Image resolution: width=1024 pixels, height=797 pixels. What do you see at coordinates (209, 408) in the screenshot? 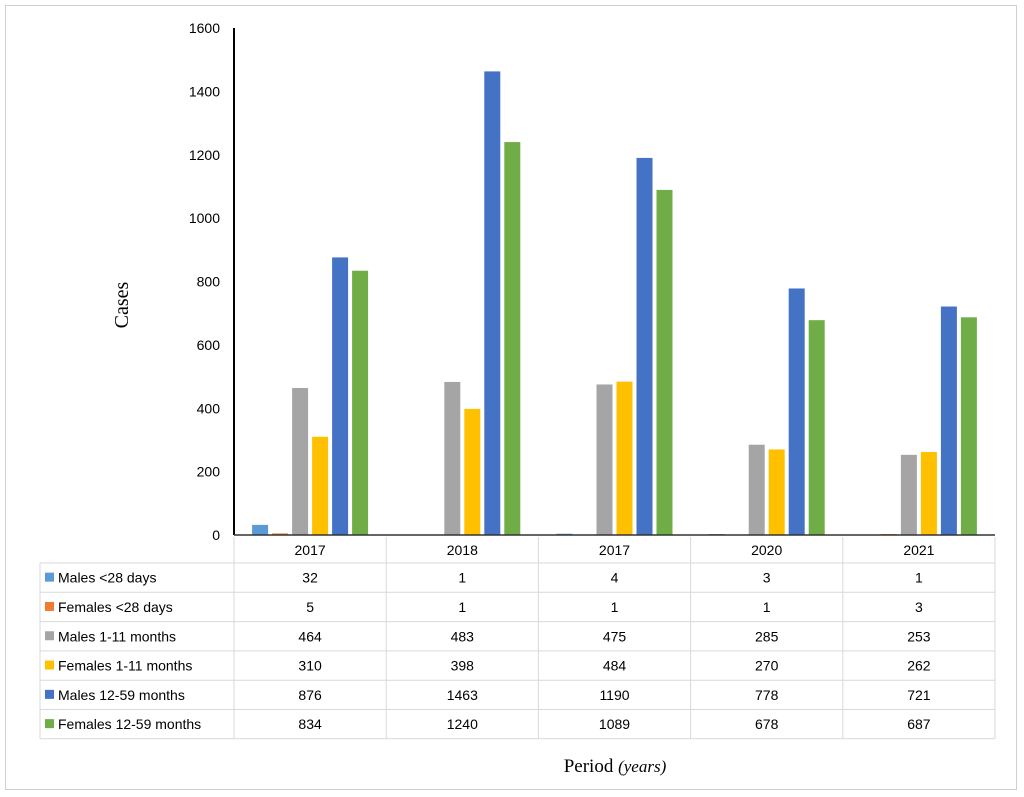
I see `y-tick-label: 400` at bounding box center [209, 408].